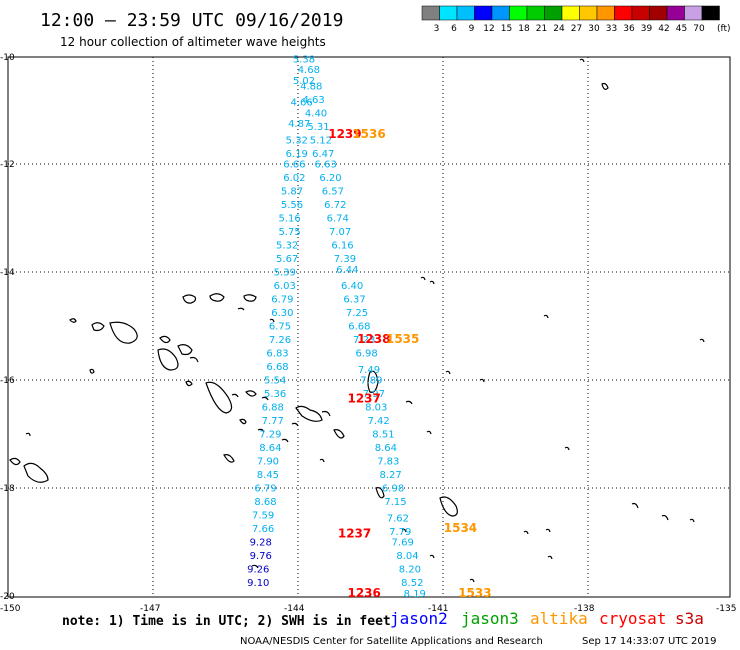 The width and height of the screenshot is (740, 650). Describe the element at coordinates (663, 29) in the screenshot. I see `colorbar-tick-label: 42` at that location.